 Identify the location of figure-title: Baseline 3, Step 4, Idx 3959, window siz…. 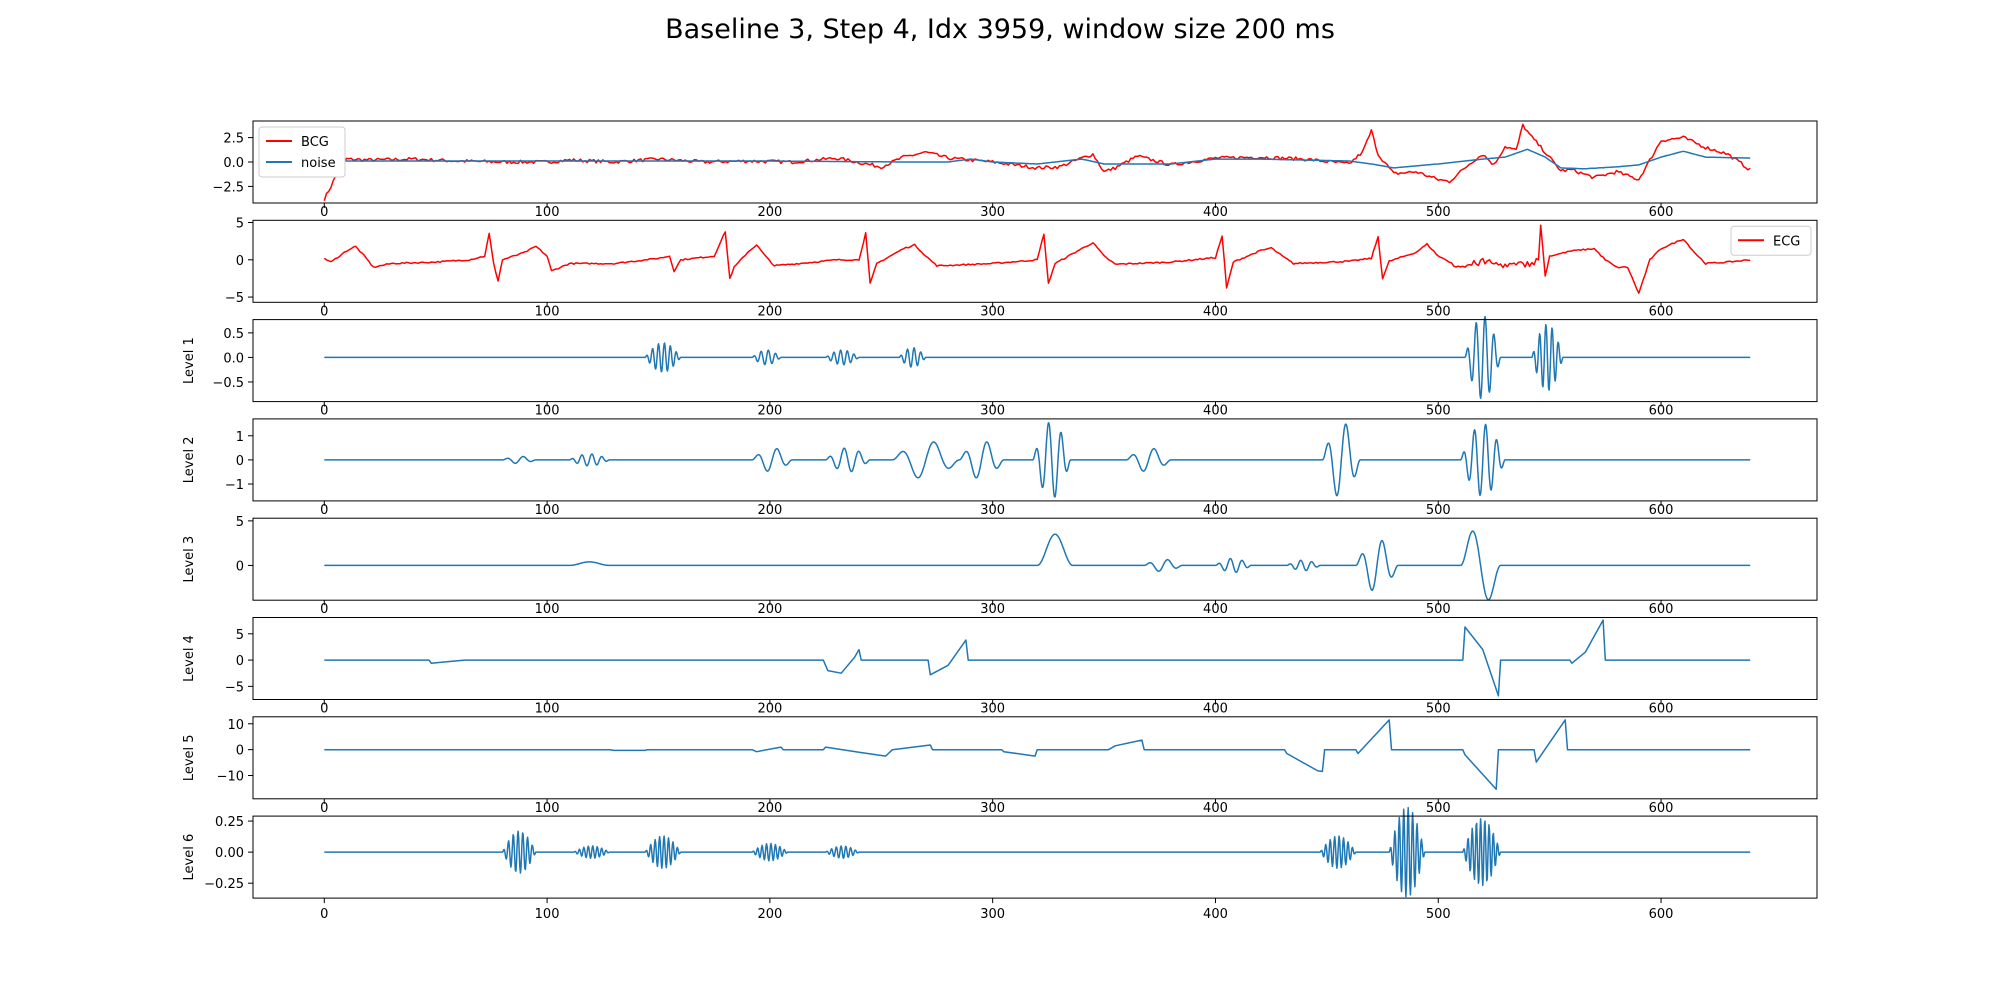
(1000, 29).